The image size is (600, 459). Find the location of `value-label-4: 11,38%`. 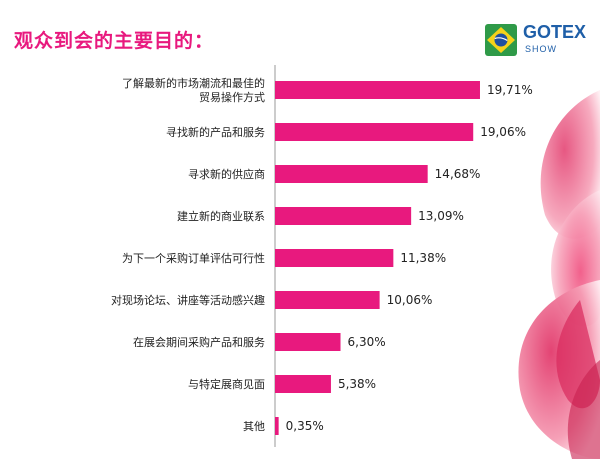

value-label-4: 11,38% is located at coordinates (423, 258).